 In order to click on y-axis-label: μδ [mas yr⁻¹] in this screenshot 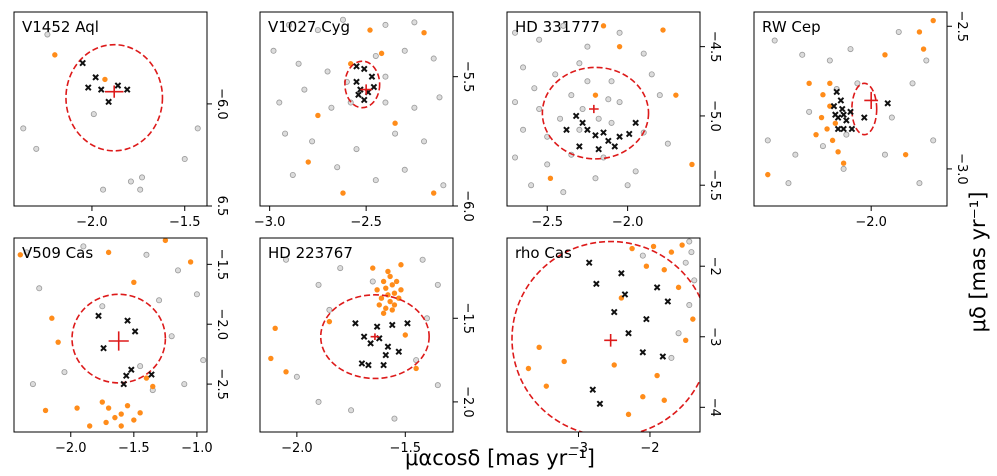, I will do `click(978, 262)`.